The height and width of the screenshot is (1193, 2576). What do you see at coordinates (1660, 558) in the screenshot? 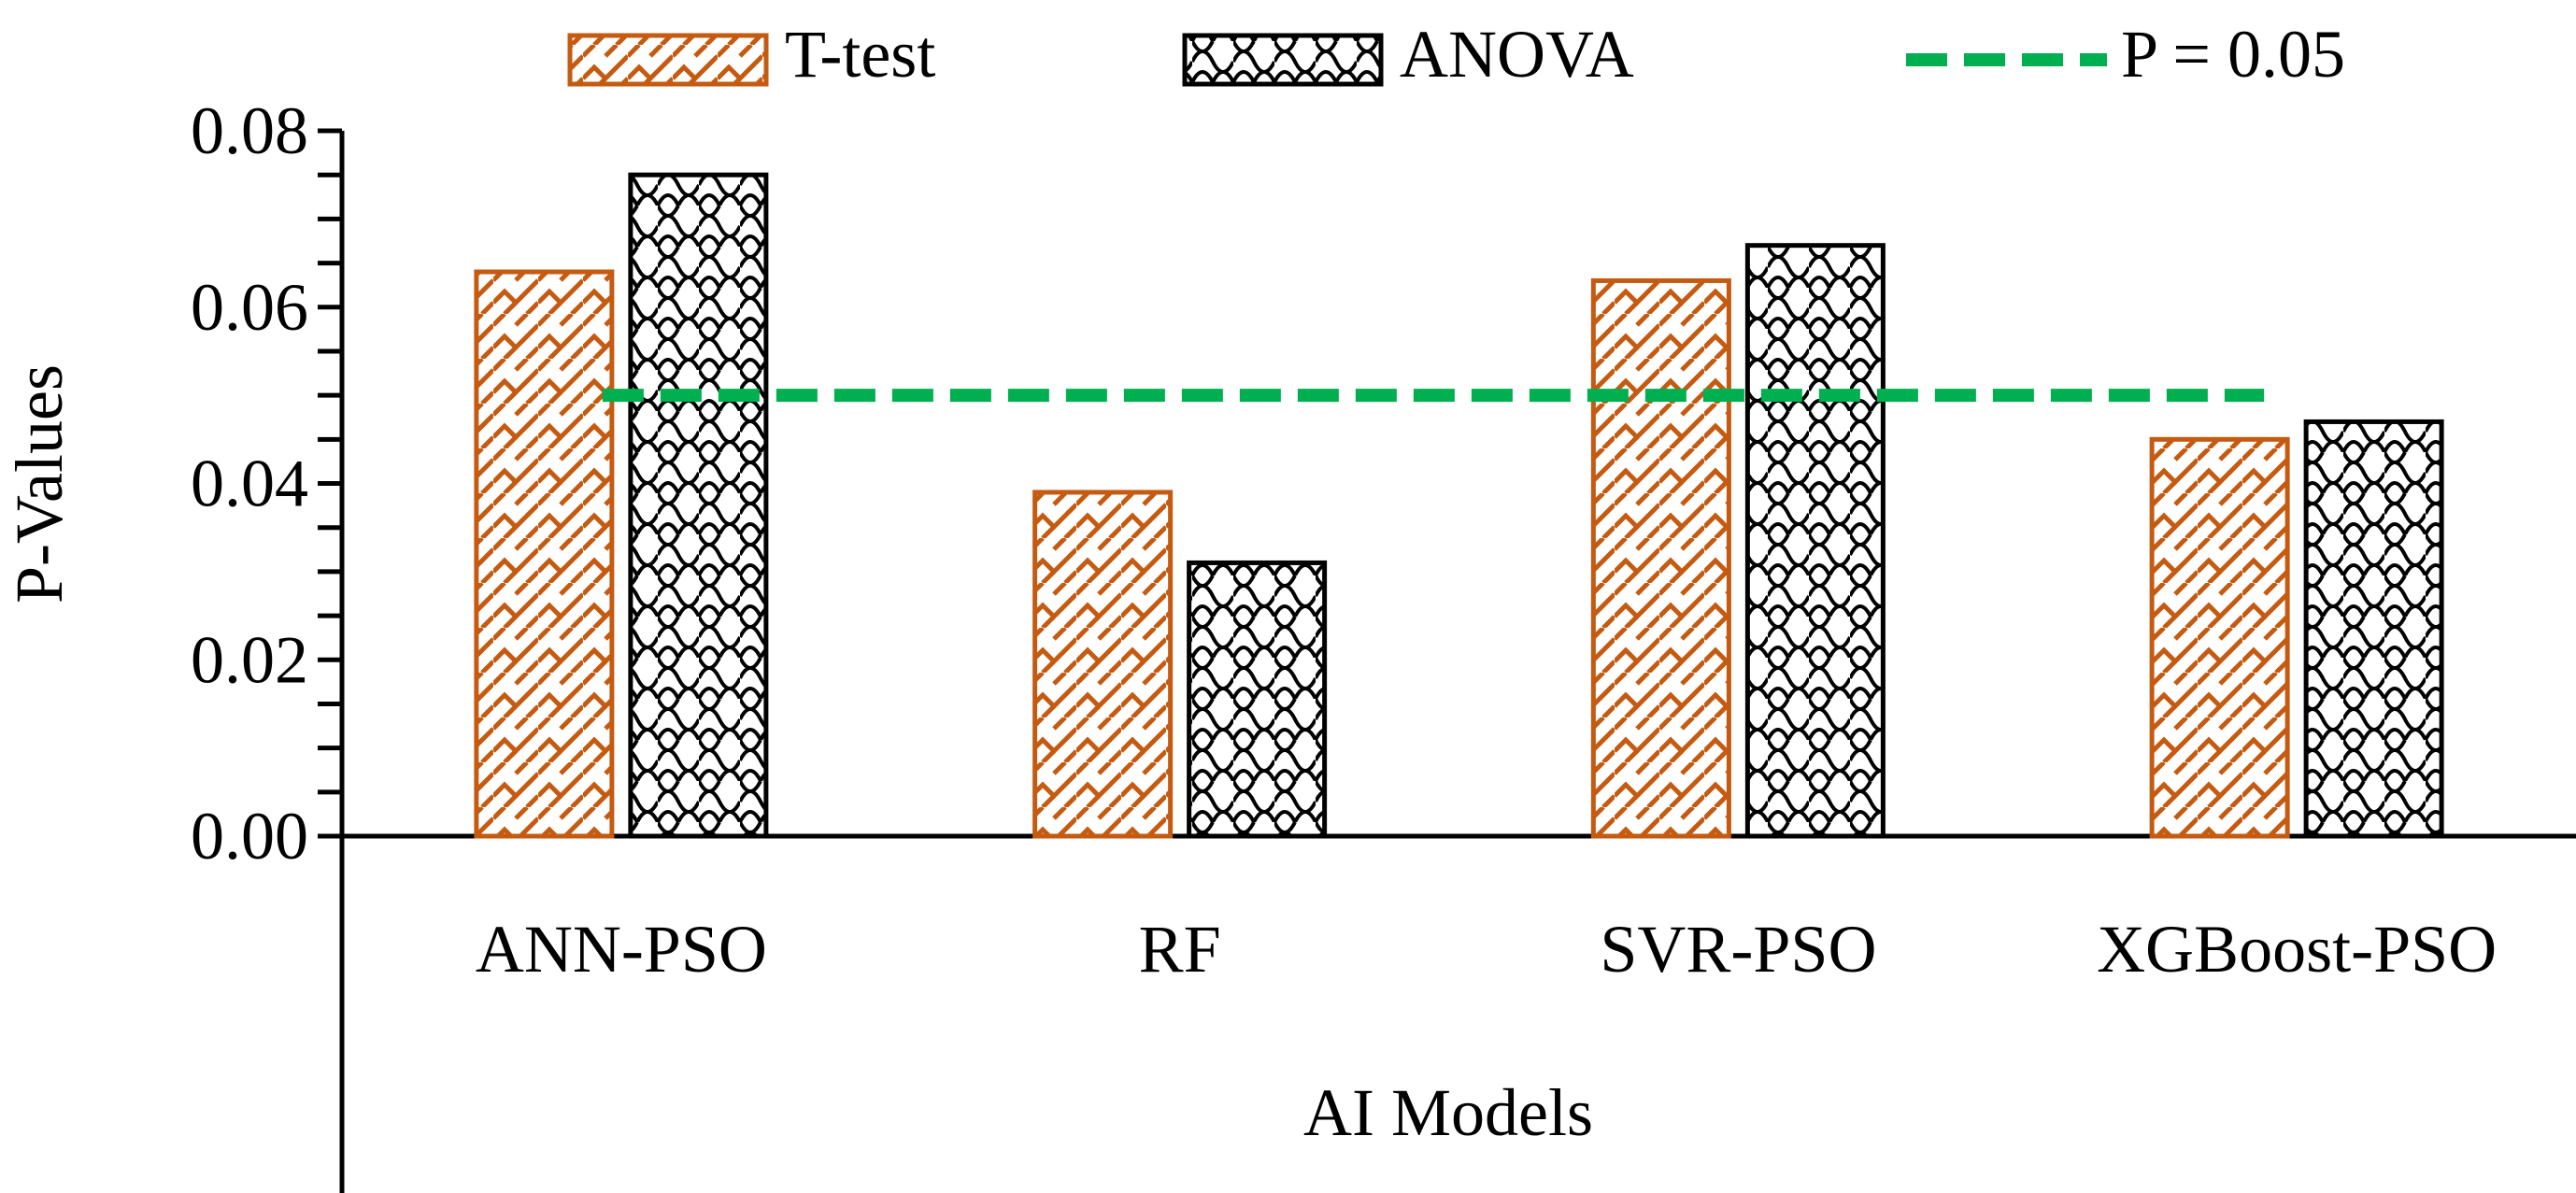
I see `bar-t-test-svr-pso` at bounding box center [1660, 558].